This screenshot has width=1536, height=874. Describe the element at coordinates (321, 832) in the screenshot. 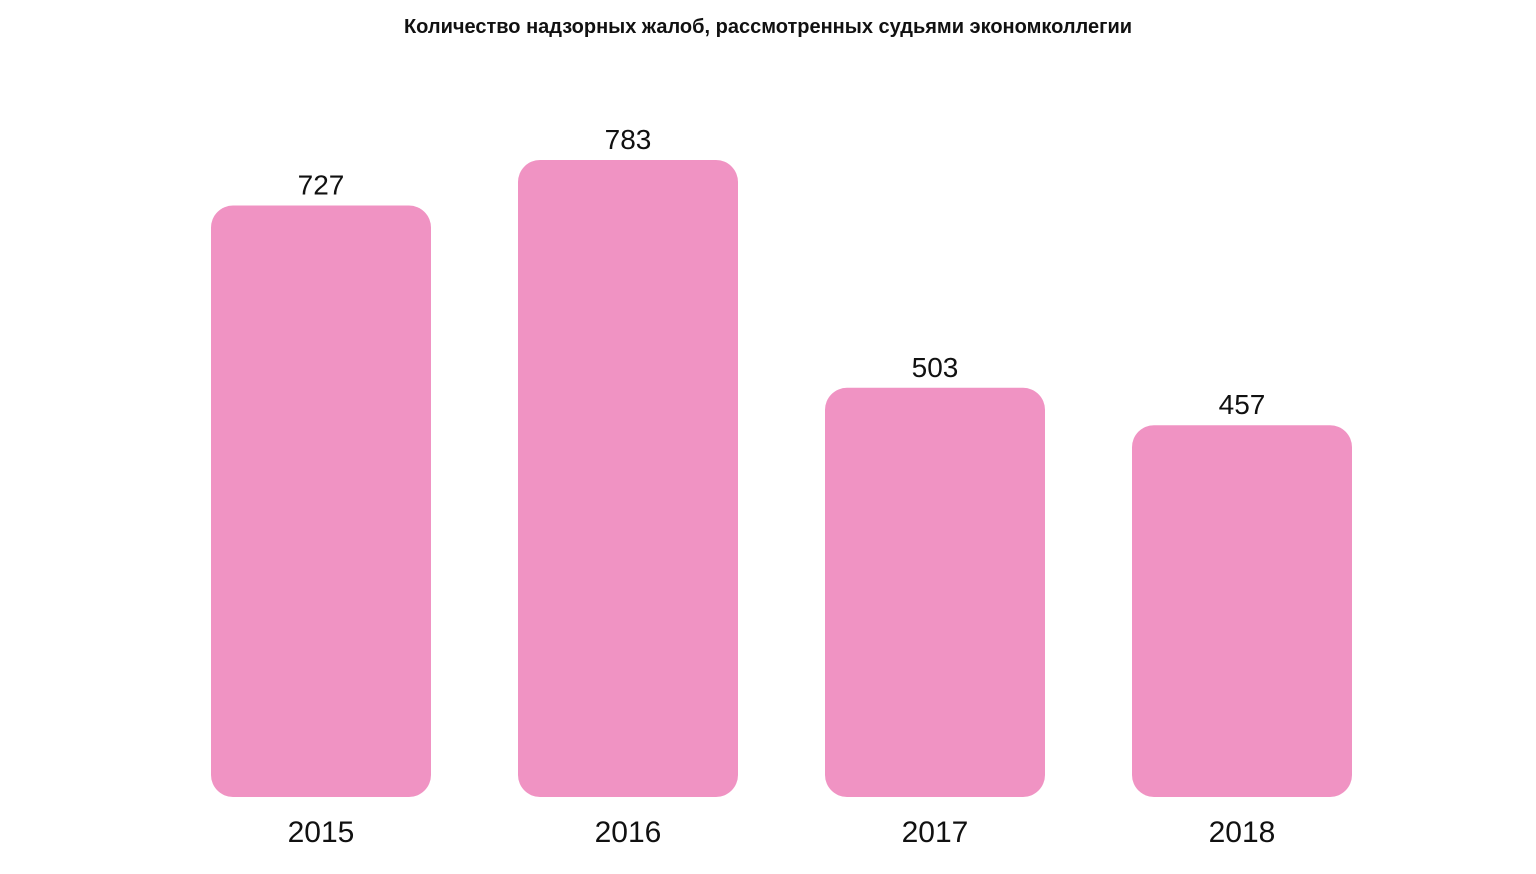

I see `x-tick-label-2015: 2015` at that location.